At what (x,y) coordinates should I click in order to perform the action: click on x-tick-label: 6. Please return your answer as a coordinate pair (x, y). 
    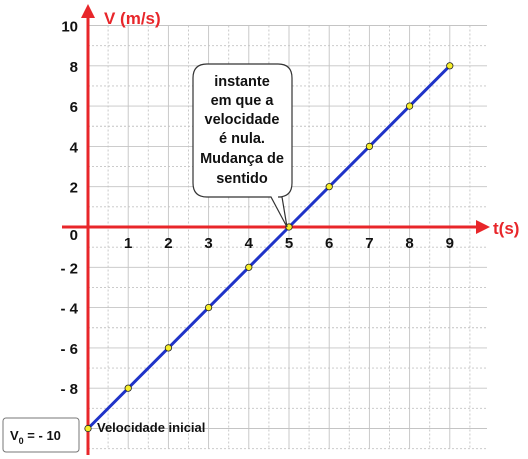
    Looking at the image, I should click on (329, 243).